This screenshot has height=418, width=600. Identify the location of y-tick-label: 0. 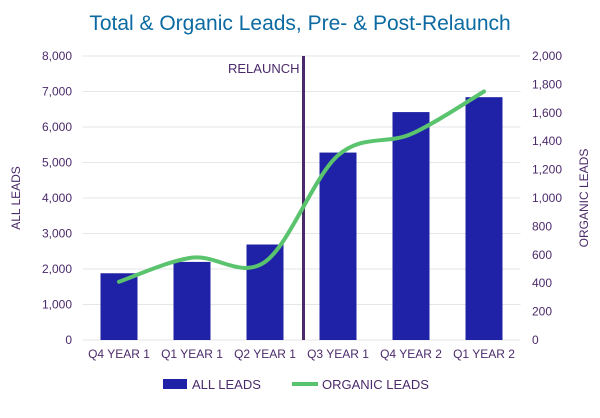
(68, 340).